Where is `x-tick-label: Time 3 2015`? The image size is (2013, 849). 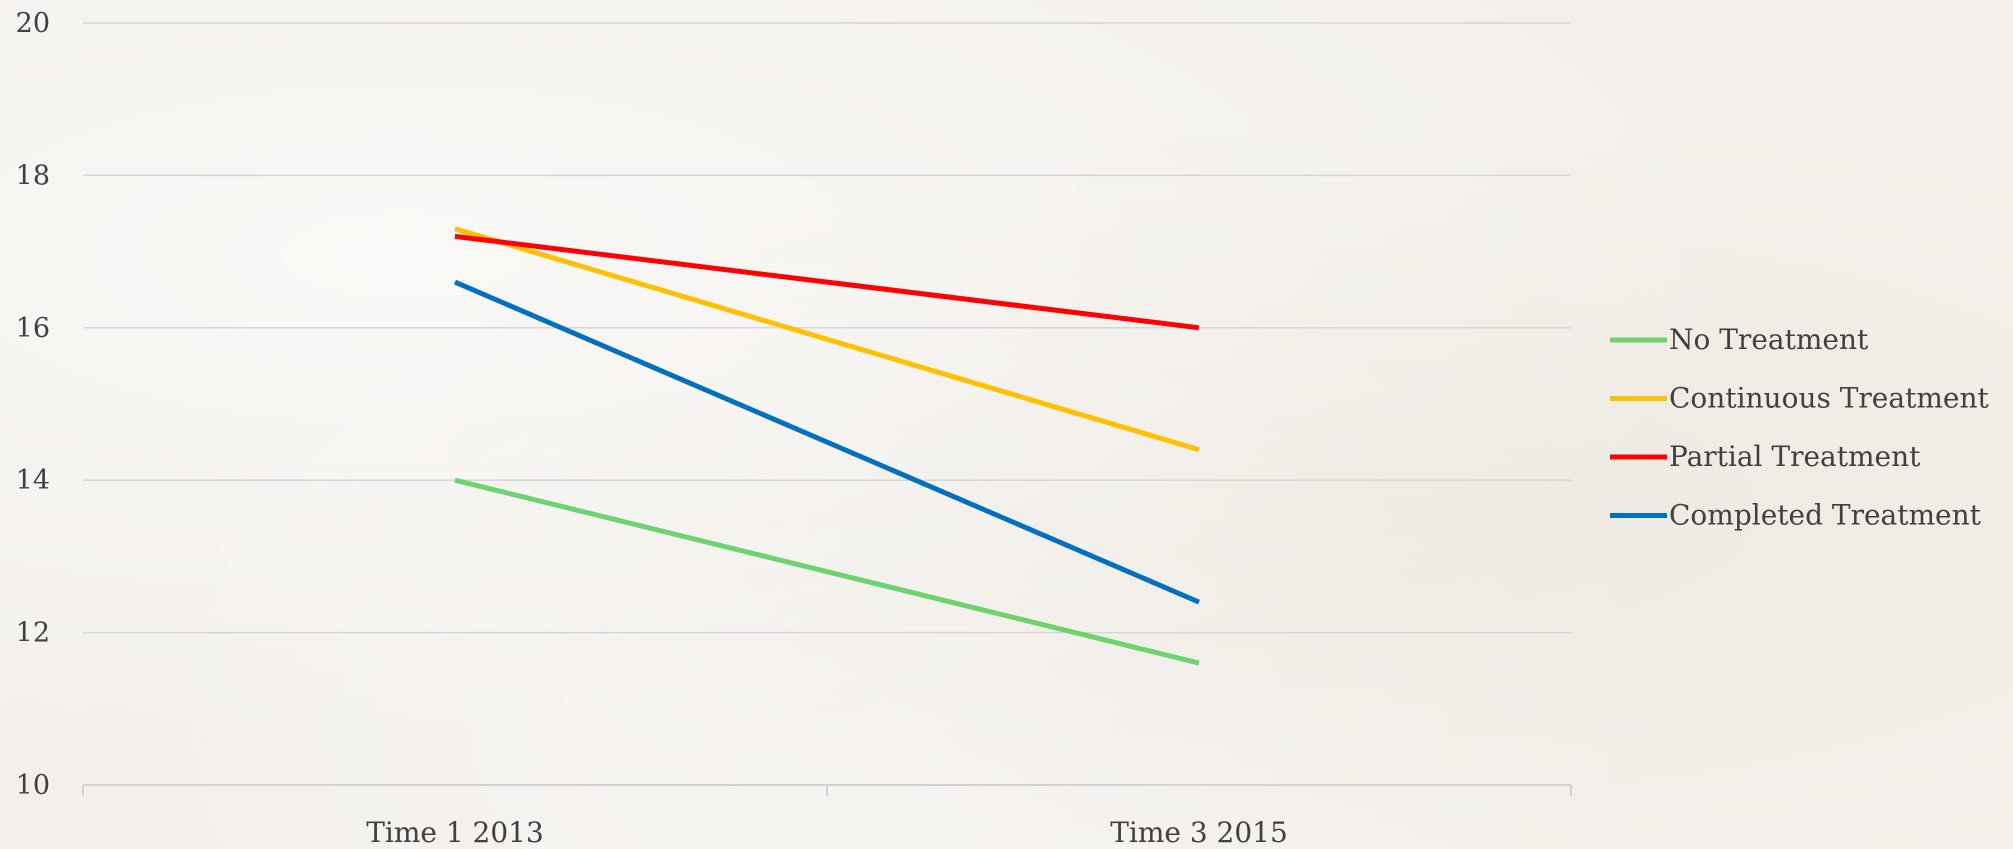 x-tick-label: Time 3 2015 is located at coordinates (1199, 832).